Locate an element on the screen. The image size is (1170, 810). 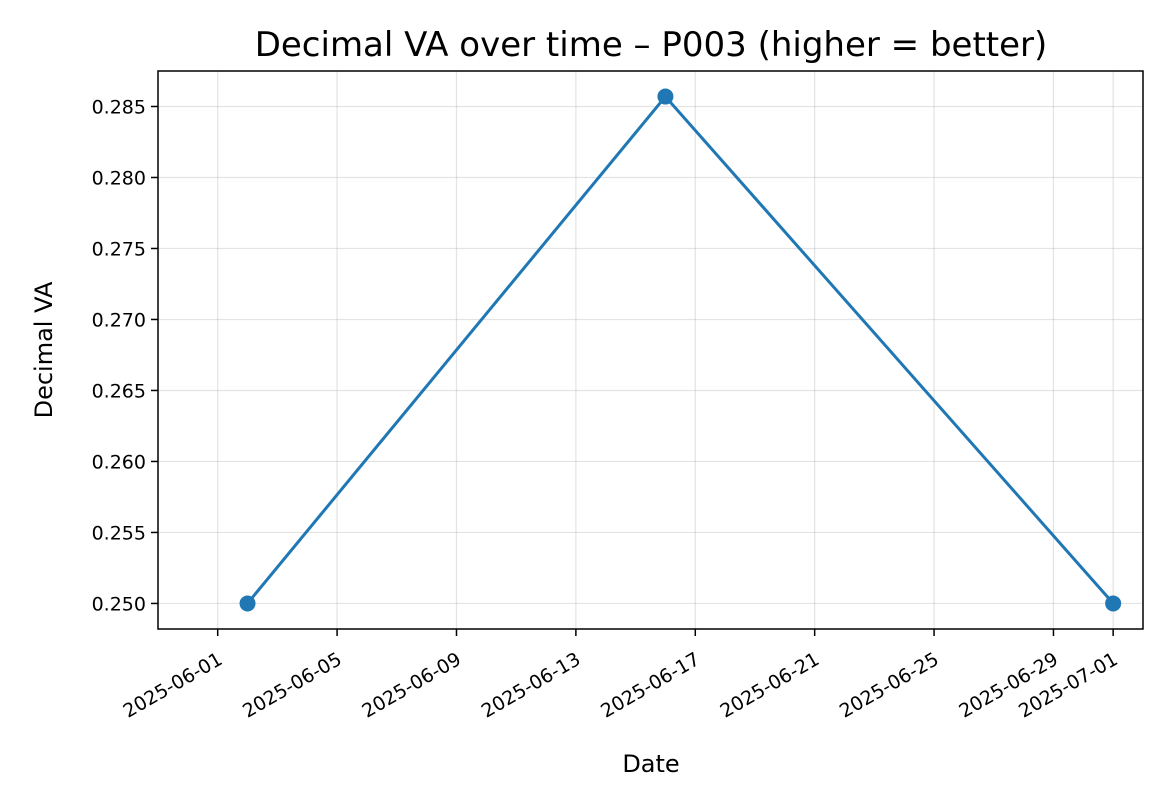
y-tick-label: 0.285 is located at coordinates (119, 107).